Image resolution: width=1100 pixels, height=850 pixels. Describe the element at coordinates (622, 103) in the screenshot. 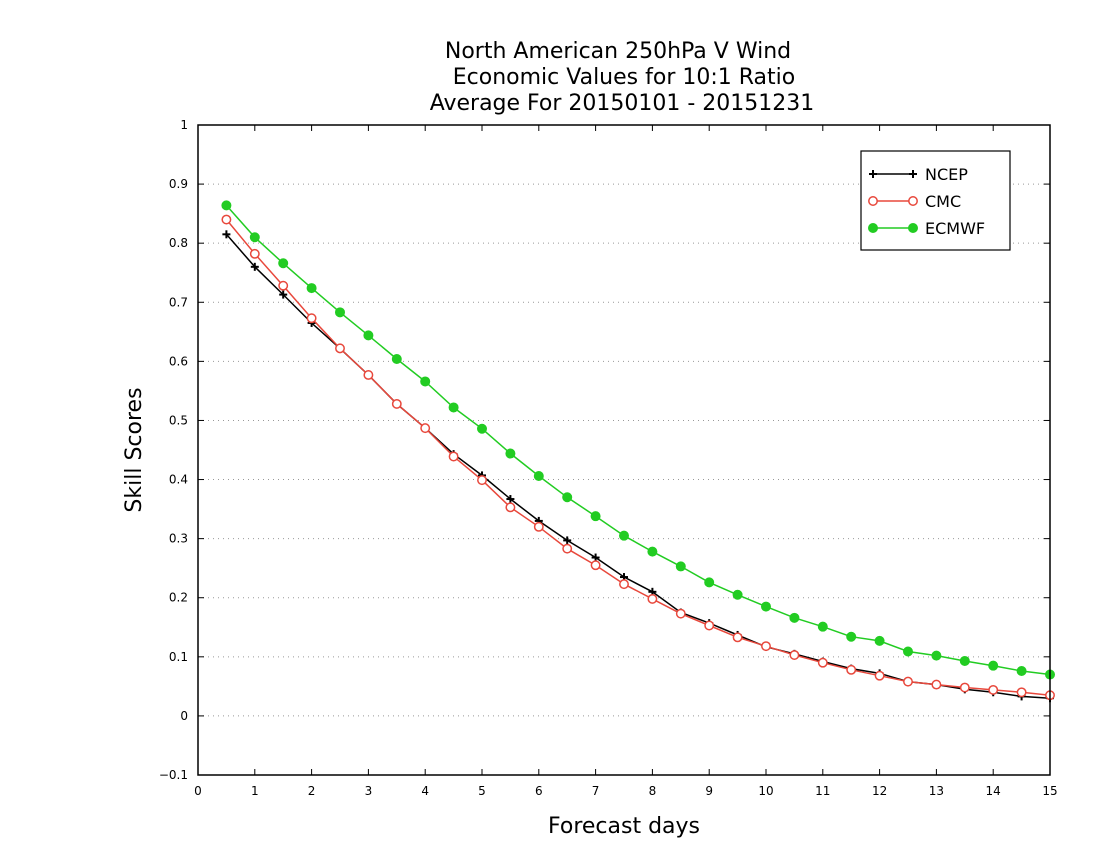

I see `chart-title-line-3: Average For 20150101 - 20151231` at that location.